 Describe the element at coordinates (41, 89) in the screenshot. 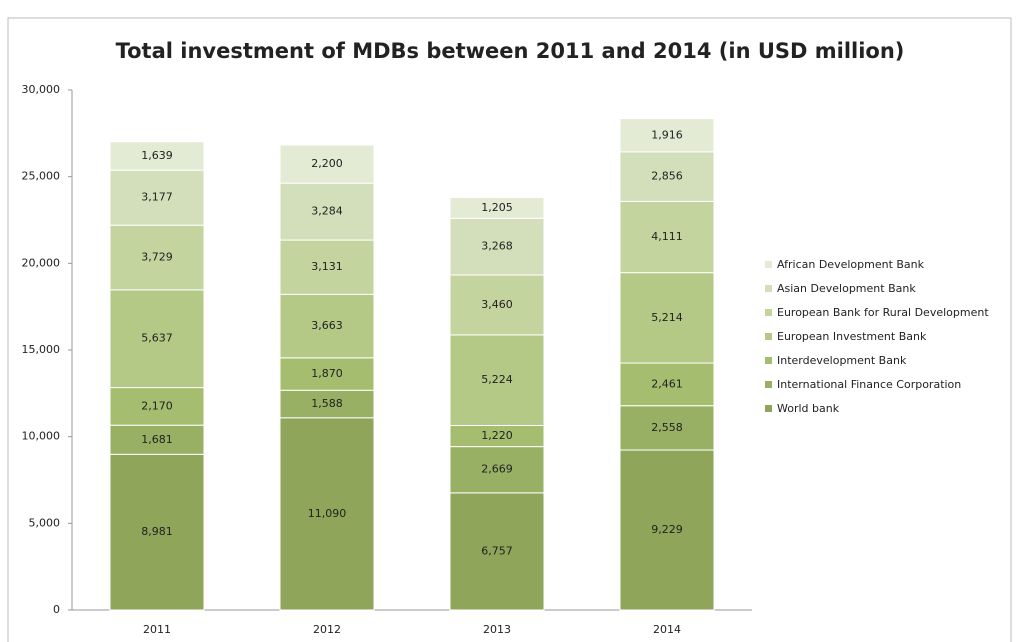

I see `y-tick-label: 30,000` at that location.